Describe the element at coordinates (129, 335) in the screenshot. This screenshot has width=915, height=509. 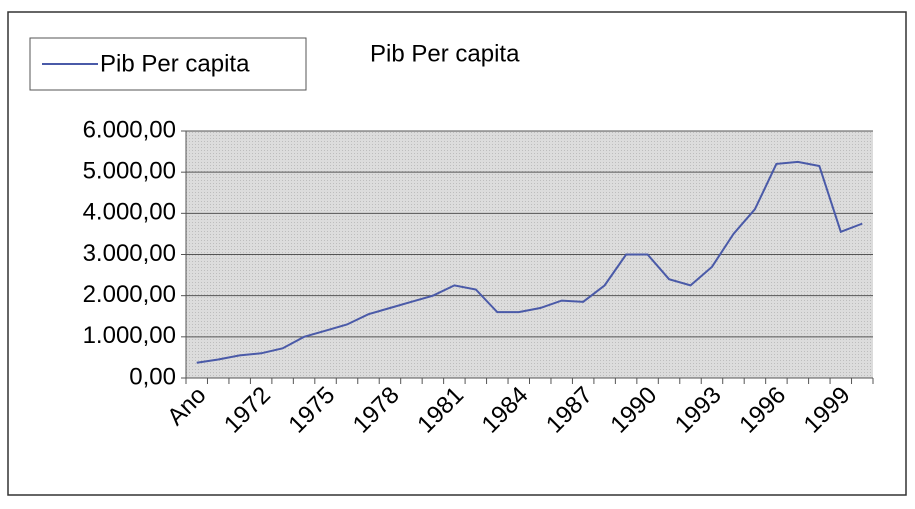
I see `y-tick-label: 1.000,00` at that location.